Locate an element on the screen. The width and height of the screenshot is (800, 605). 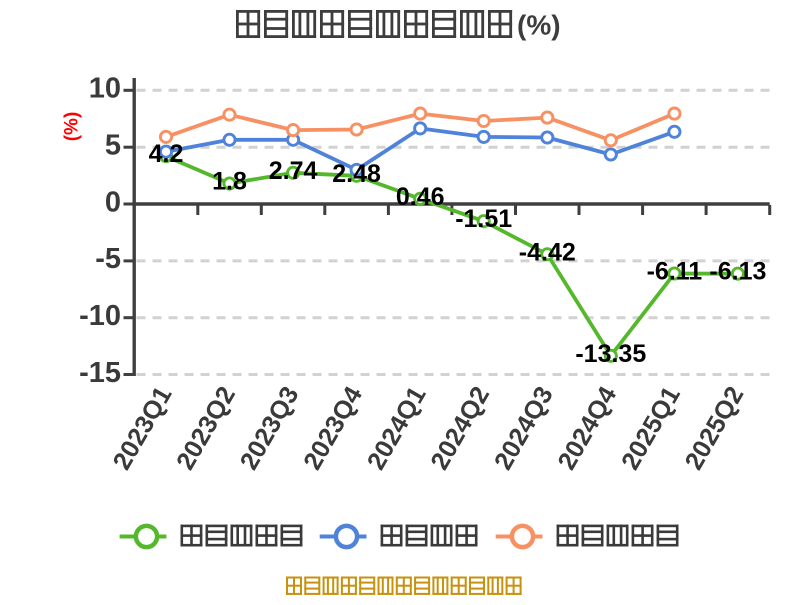
svg-text: -15 is located at coordinates (100, 373).